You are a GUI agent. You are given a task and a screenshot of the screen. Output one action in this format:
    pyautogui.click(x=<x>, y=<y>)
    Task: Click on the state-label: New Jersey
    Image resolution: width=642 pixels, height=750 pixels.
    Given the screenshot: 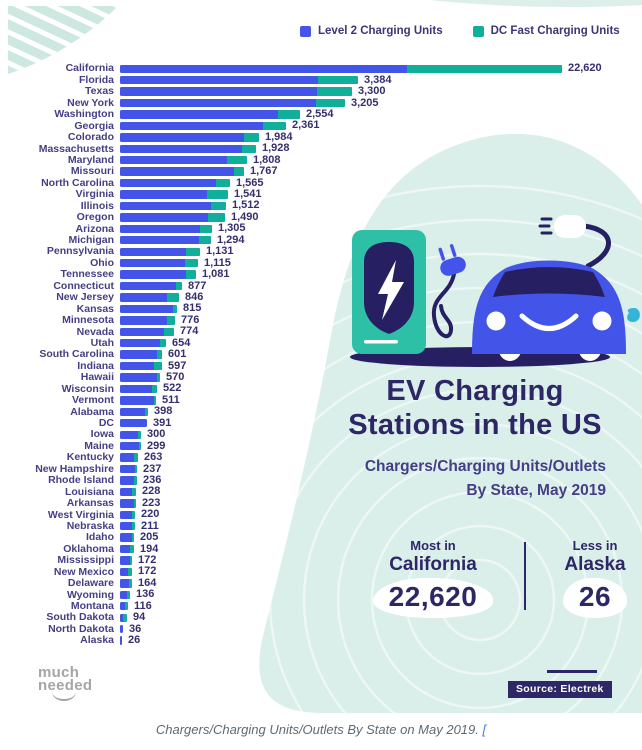 What is the action you would take?
    pyautogui.click(x=85, y=297)
    